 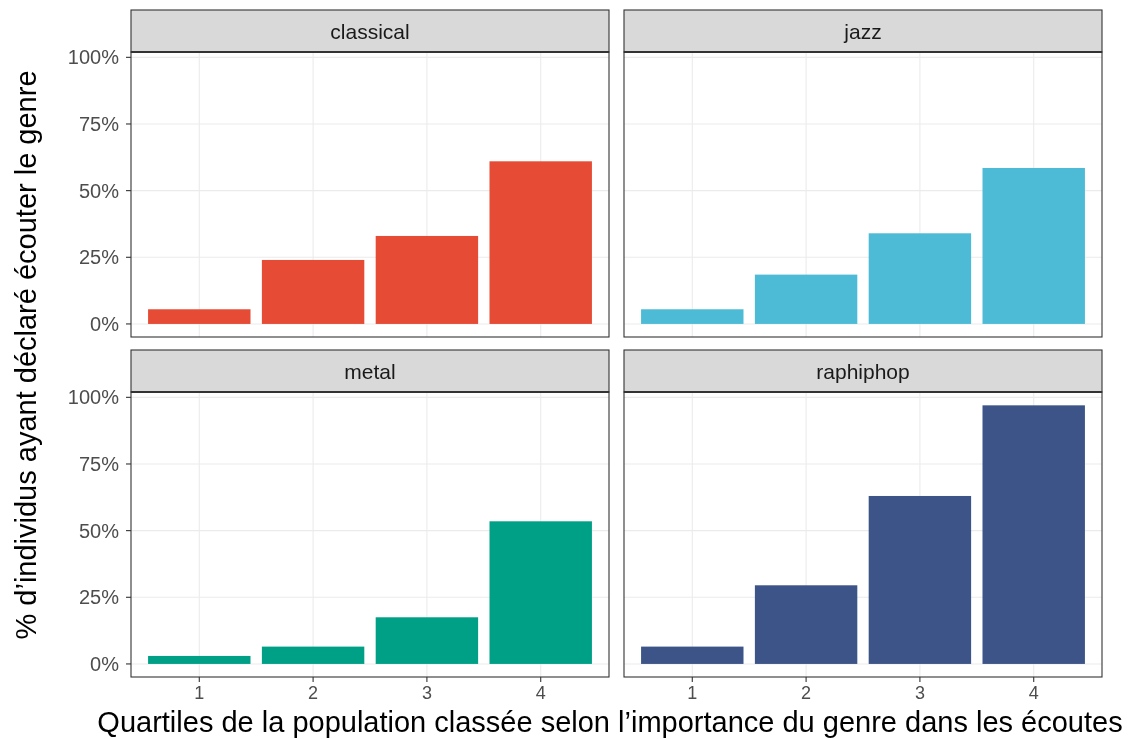 I want to click on chart-title: raphiphop, so click(x=863, y=371).